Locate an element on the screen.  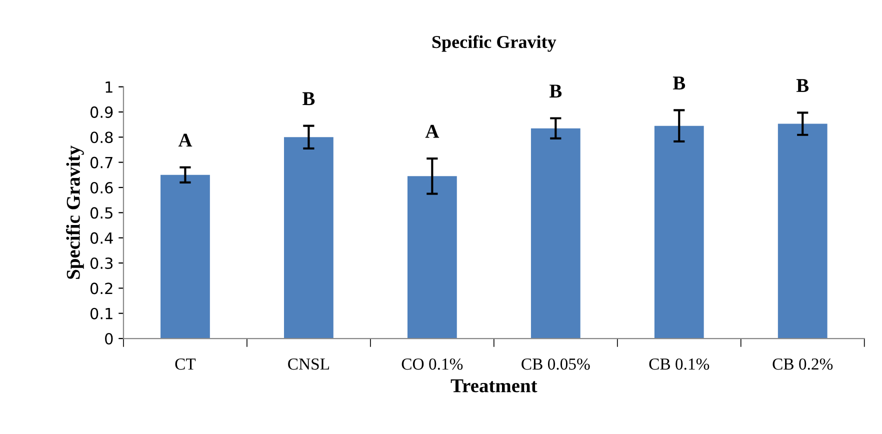
x-tick-label: CO 0.1% is located at coordinates (432, 364).